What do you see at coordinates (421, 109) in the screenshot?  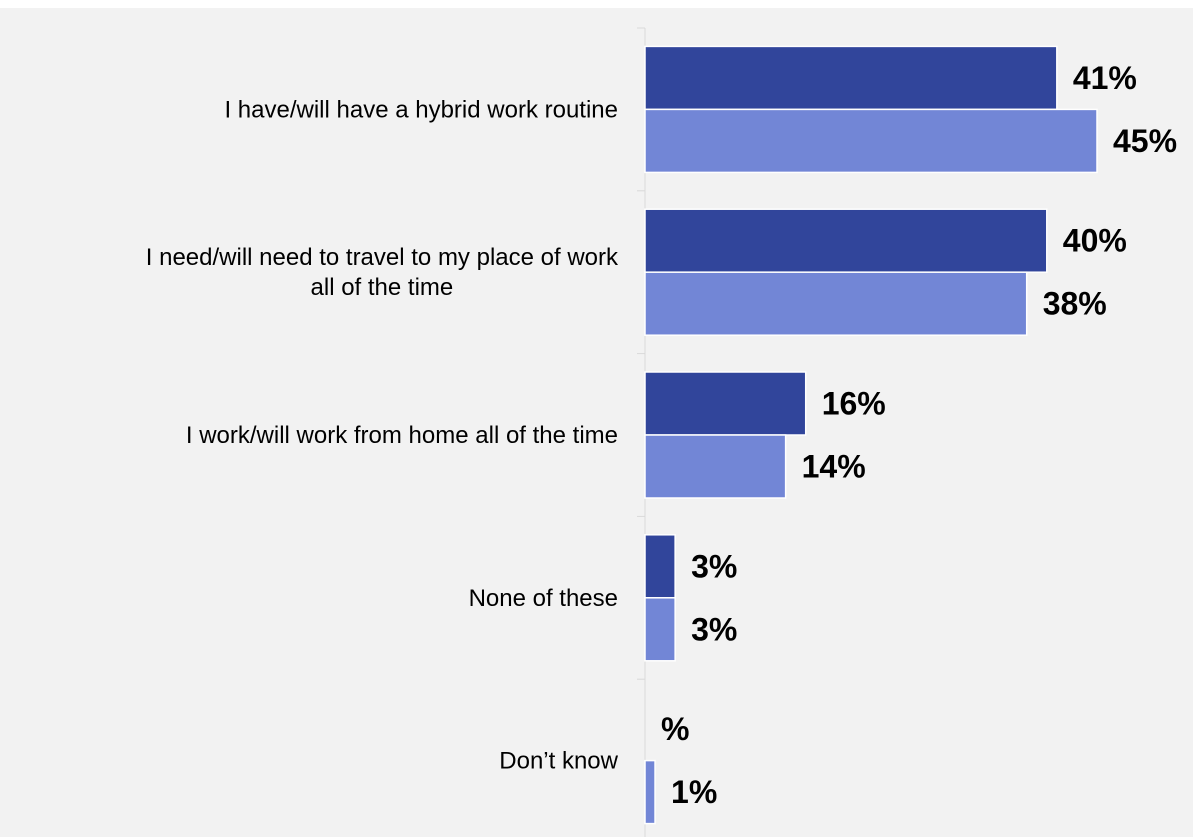 I see `category-label: I have/will have a hybrid work routine` at bounding box center [421, 109].